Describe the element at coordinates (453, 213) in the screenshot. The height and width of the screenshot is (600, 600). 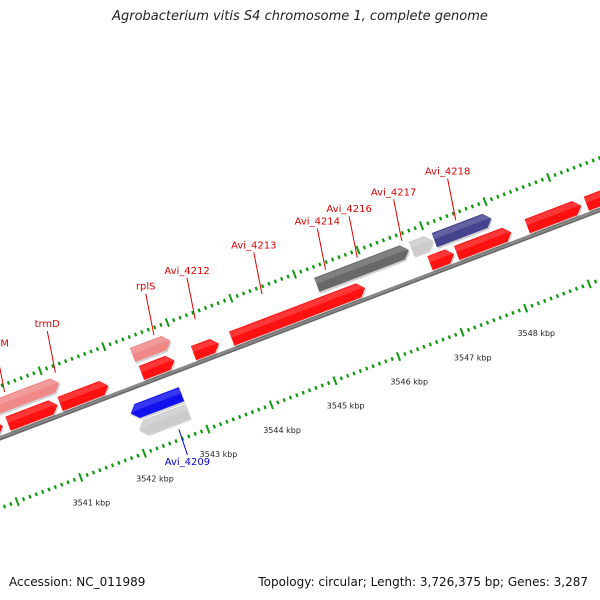
I see `forward-tick-3547.5` at that location.